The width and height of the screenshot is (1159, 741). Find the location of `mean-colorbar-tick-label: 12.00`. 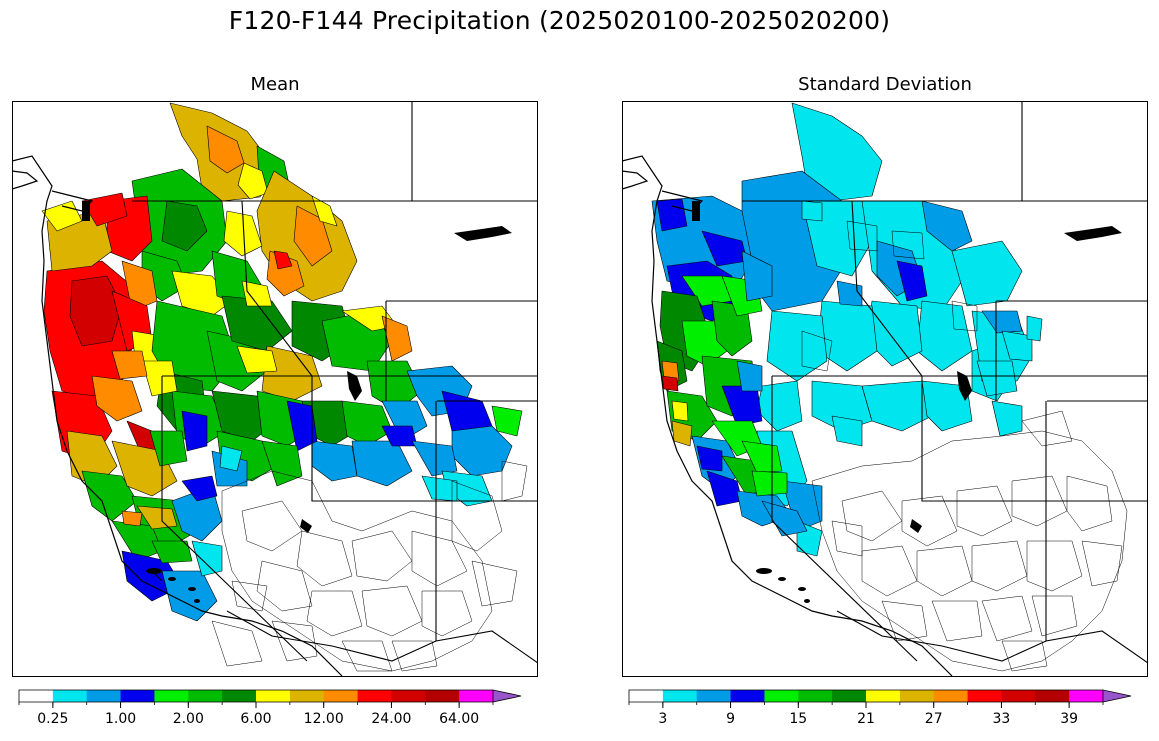

mean-colorbar-tick-label: 12.00 is located at coordinates (324, 719).